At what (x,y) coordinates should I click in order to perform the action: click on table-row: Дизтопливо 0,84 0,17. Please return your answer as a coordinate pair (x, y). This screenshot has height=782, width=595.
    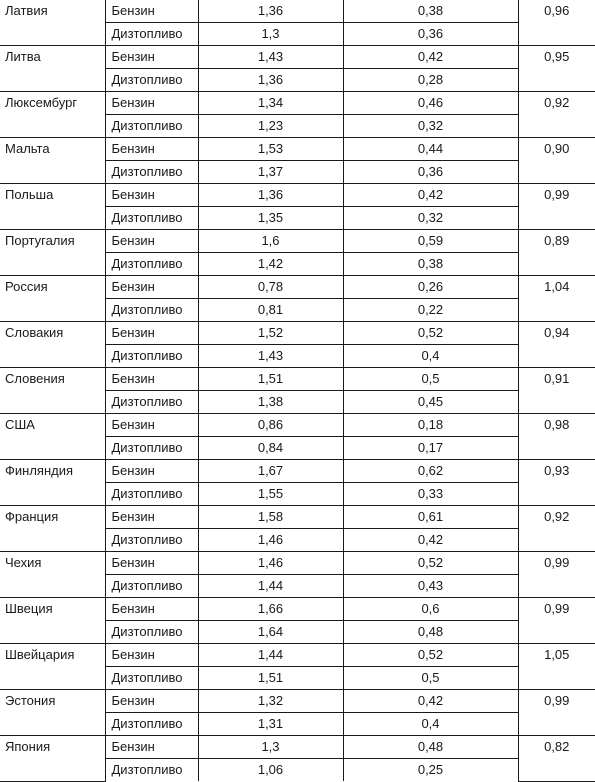
    Looking at the image, I should click on (297, 448).